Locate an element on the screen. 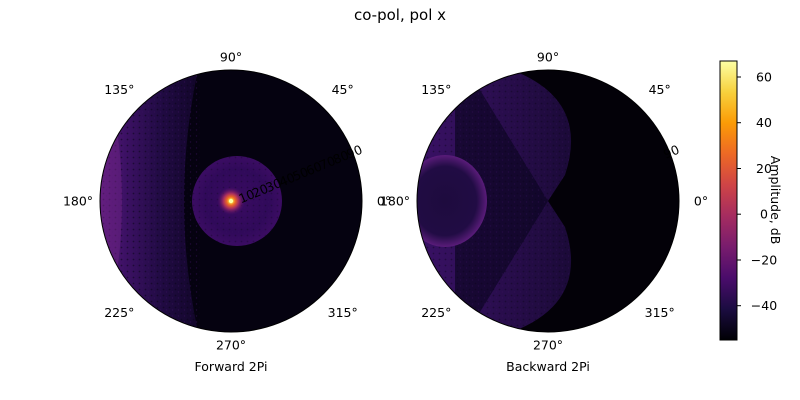  colorbar-tick-label: 60 is located at coordinates (764, 77).